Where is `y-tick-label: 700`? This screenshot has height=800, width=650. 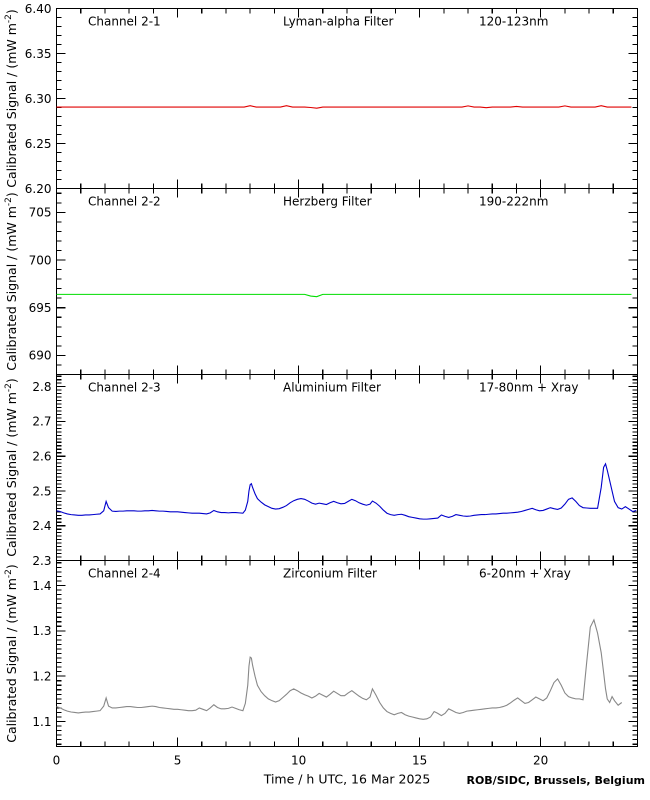 y-tick-label: 700 is located at coordinates (40, 260).